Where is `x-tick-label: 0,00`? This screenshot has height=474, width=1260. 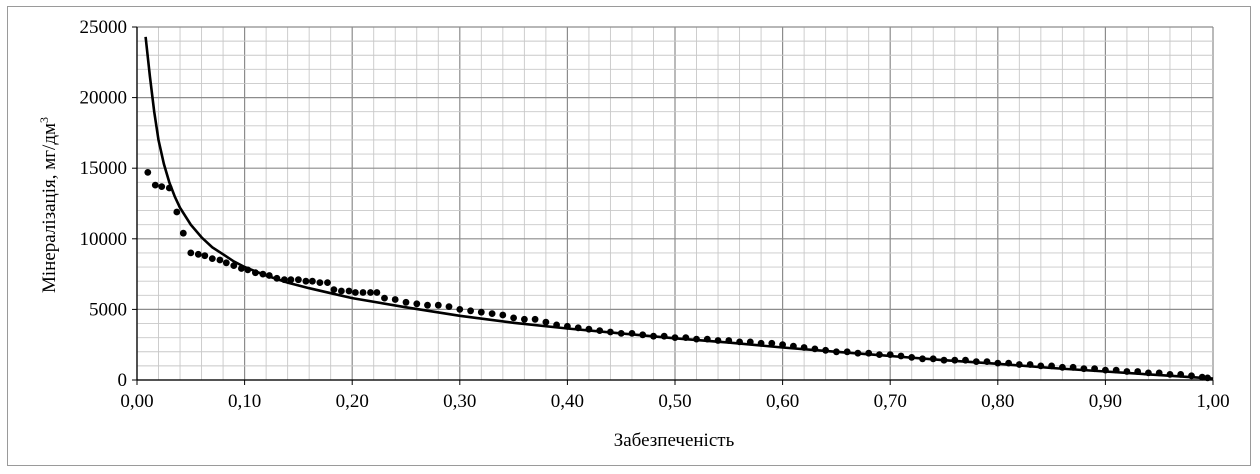
x-tick-label: 0,00 is located at coordinates (136, 401).